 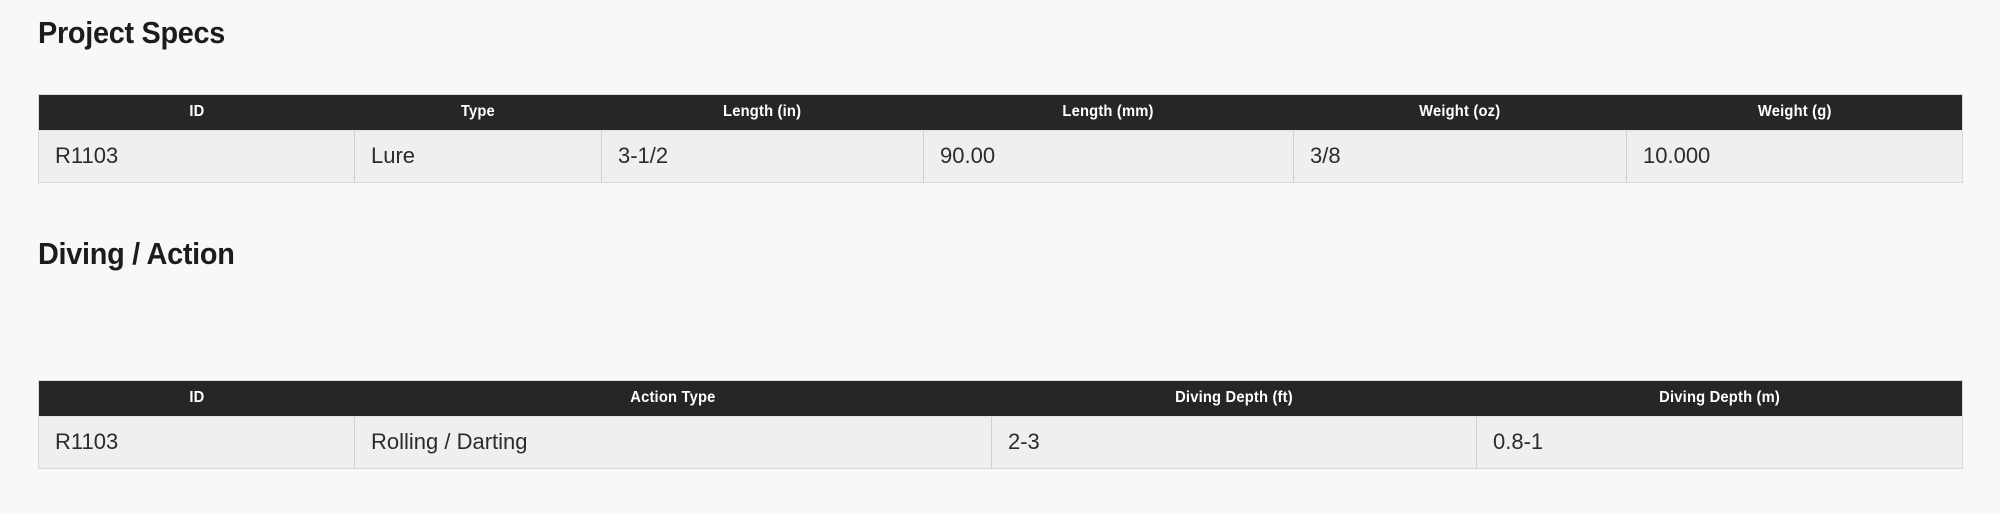 I want to click on column-header-action-type-label: Action Type, so click(x=673, y=397).